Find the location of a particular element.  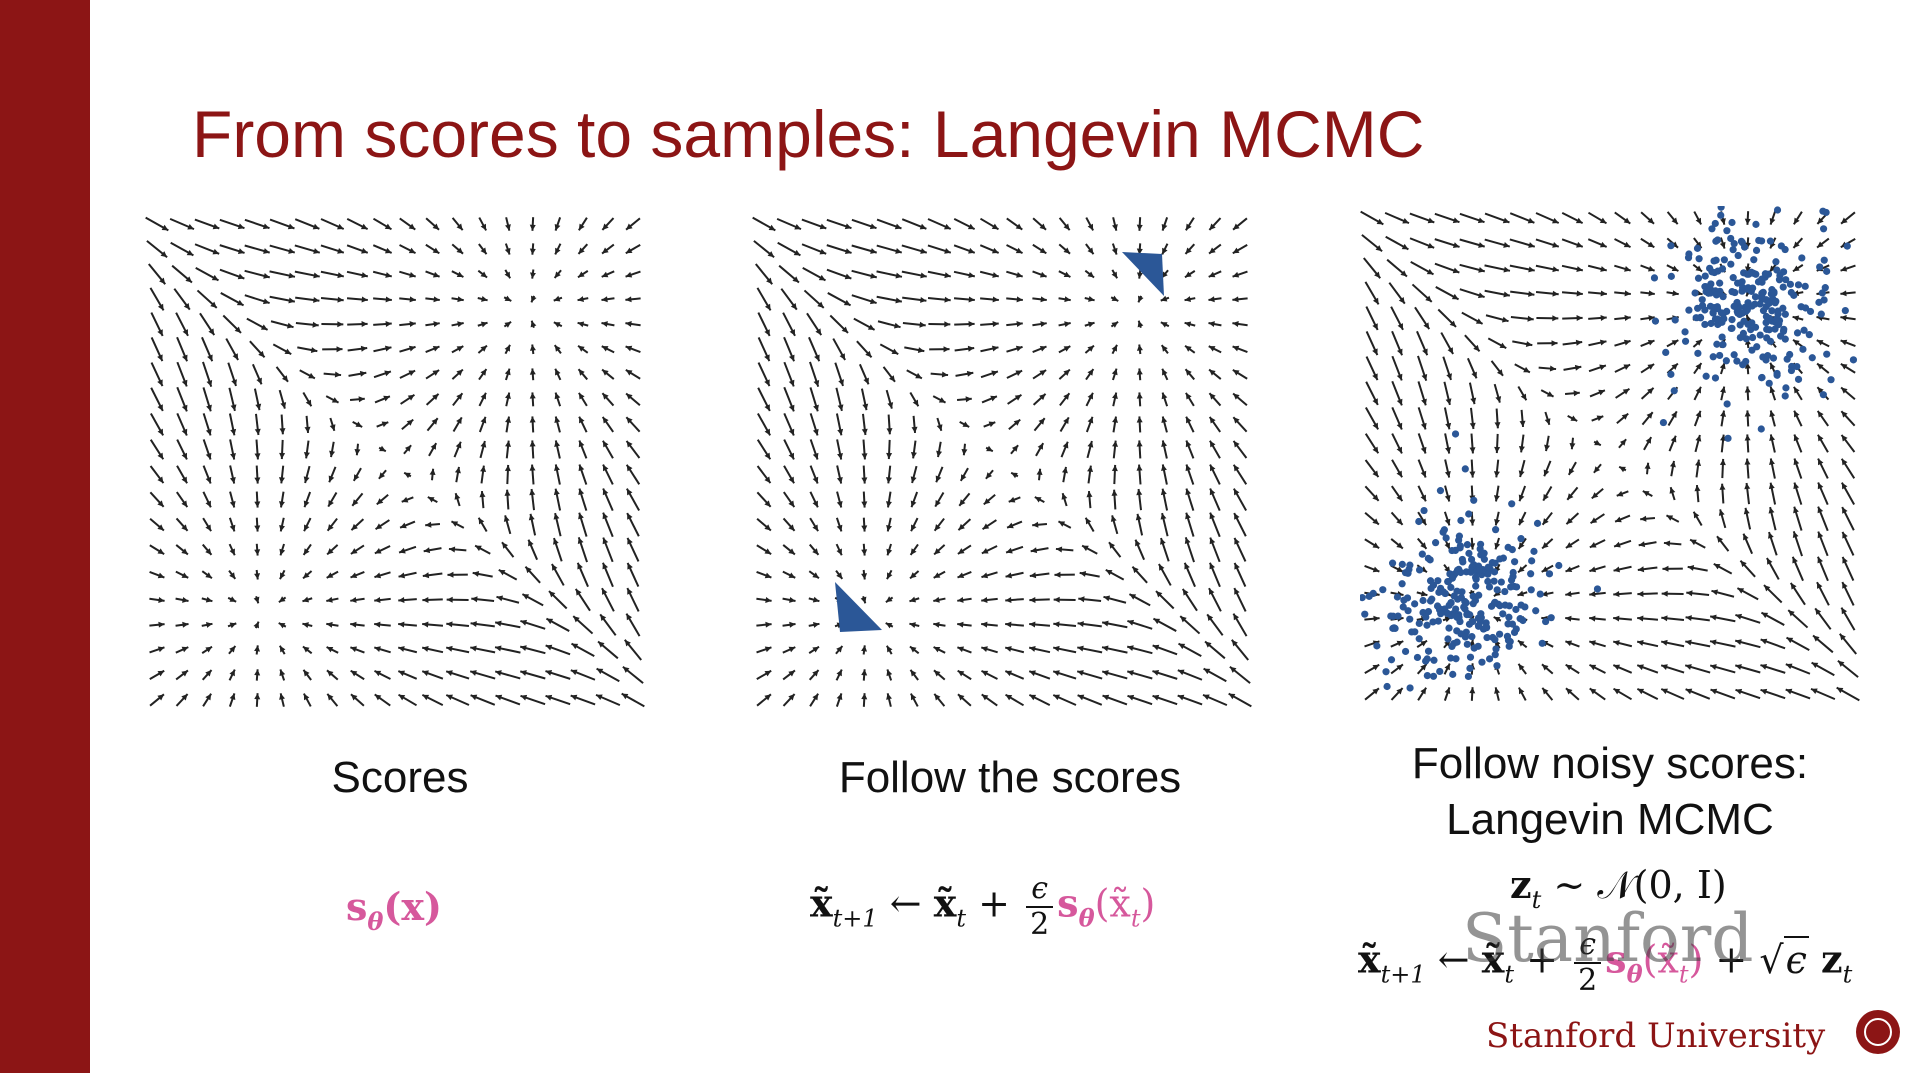

vector-field-scores is located at coordinates (395, 462).